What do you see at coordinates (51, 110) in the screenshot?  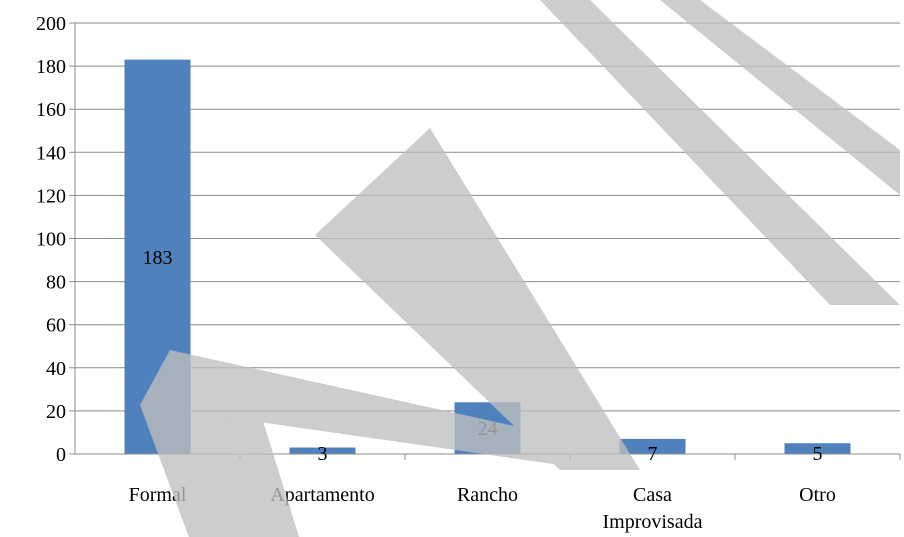 I see `y-tick-label: 160` at bounding box center [51, 110].